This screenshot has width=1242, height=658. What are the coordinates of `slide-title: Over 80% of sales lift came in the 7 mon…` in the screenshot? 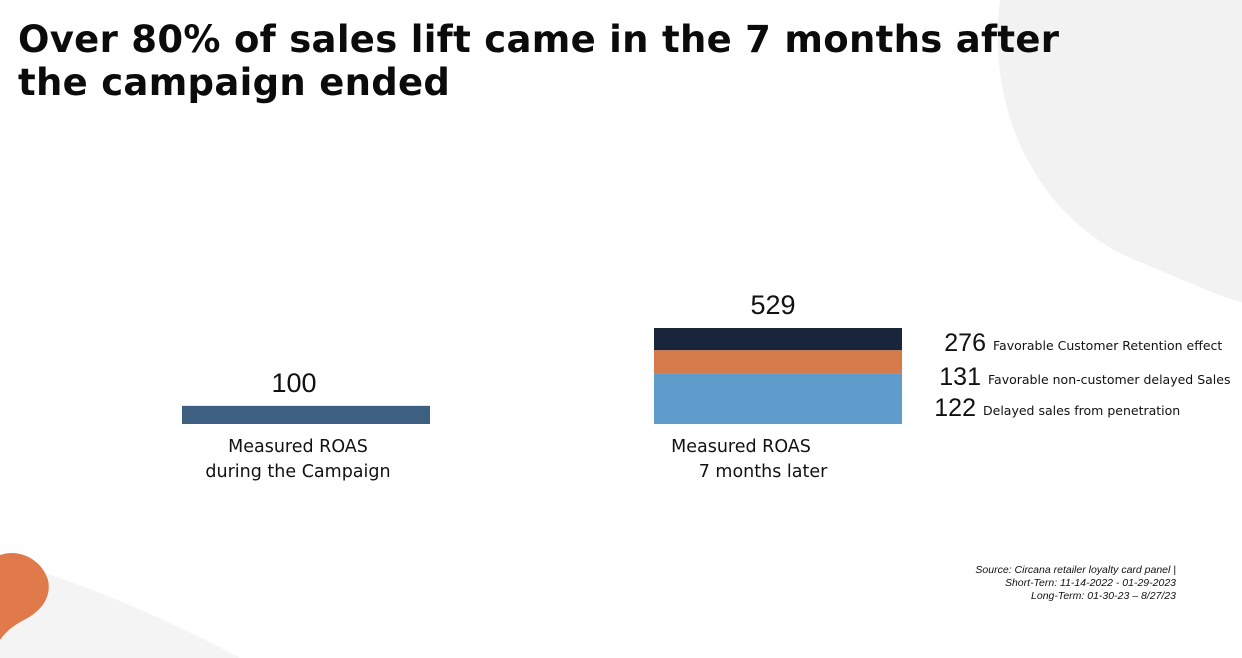 It's located at (539, 61).